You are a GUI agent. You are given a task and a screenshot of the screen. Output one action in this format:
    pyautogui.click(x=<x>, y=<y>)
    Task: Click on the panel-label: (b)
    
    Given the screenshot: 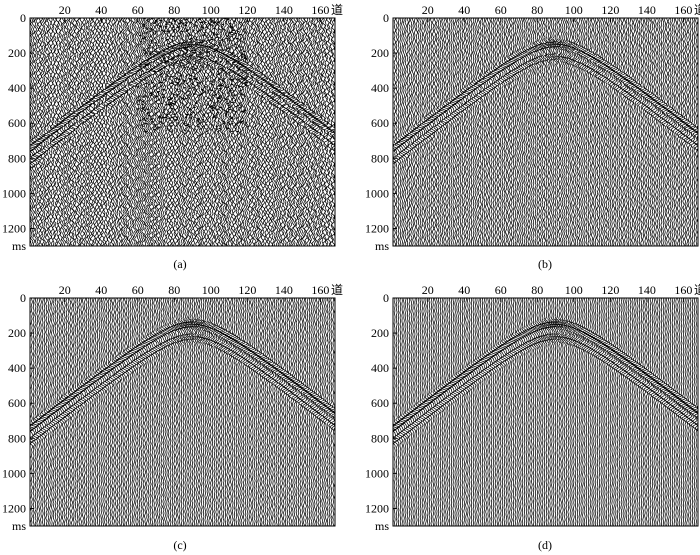 What is the action you would take?
    pyautogui.click(x=545, y=264)
    